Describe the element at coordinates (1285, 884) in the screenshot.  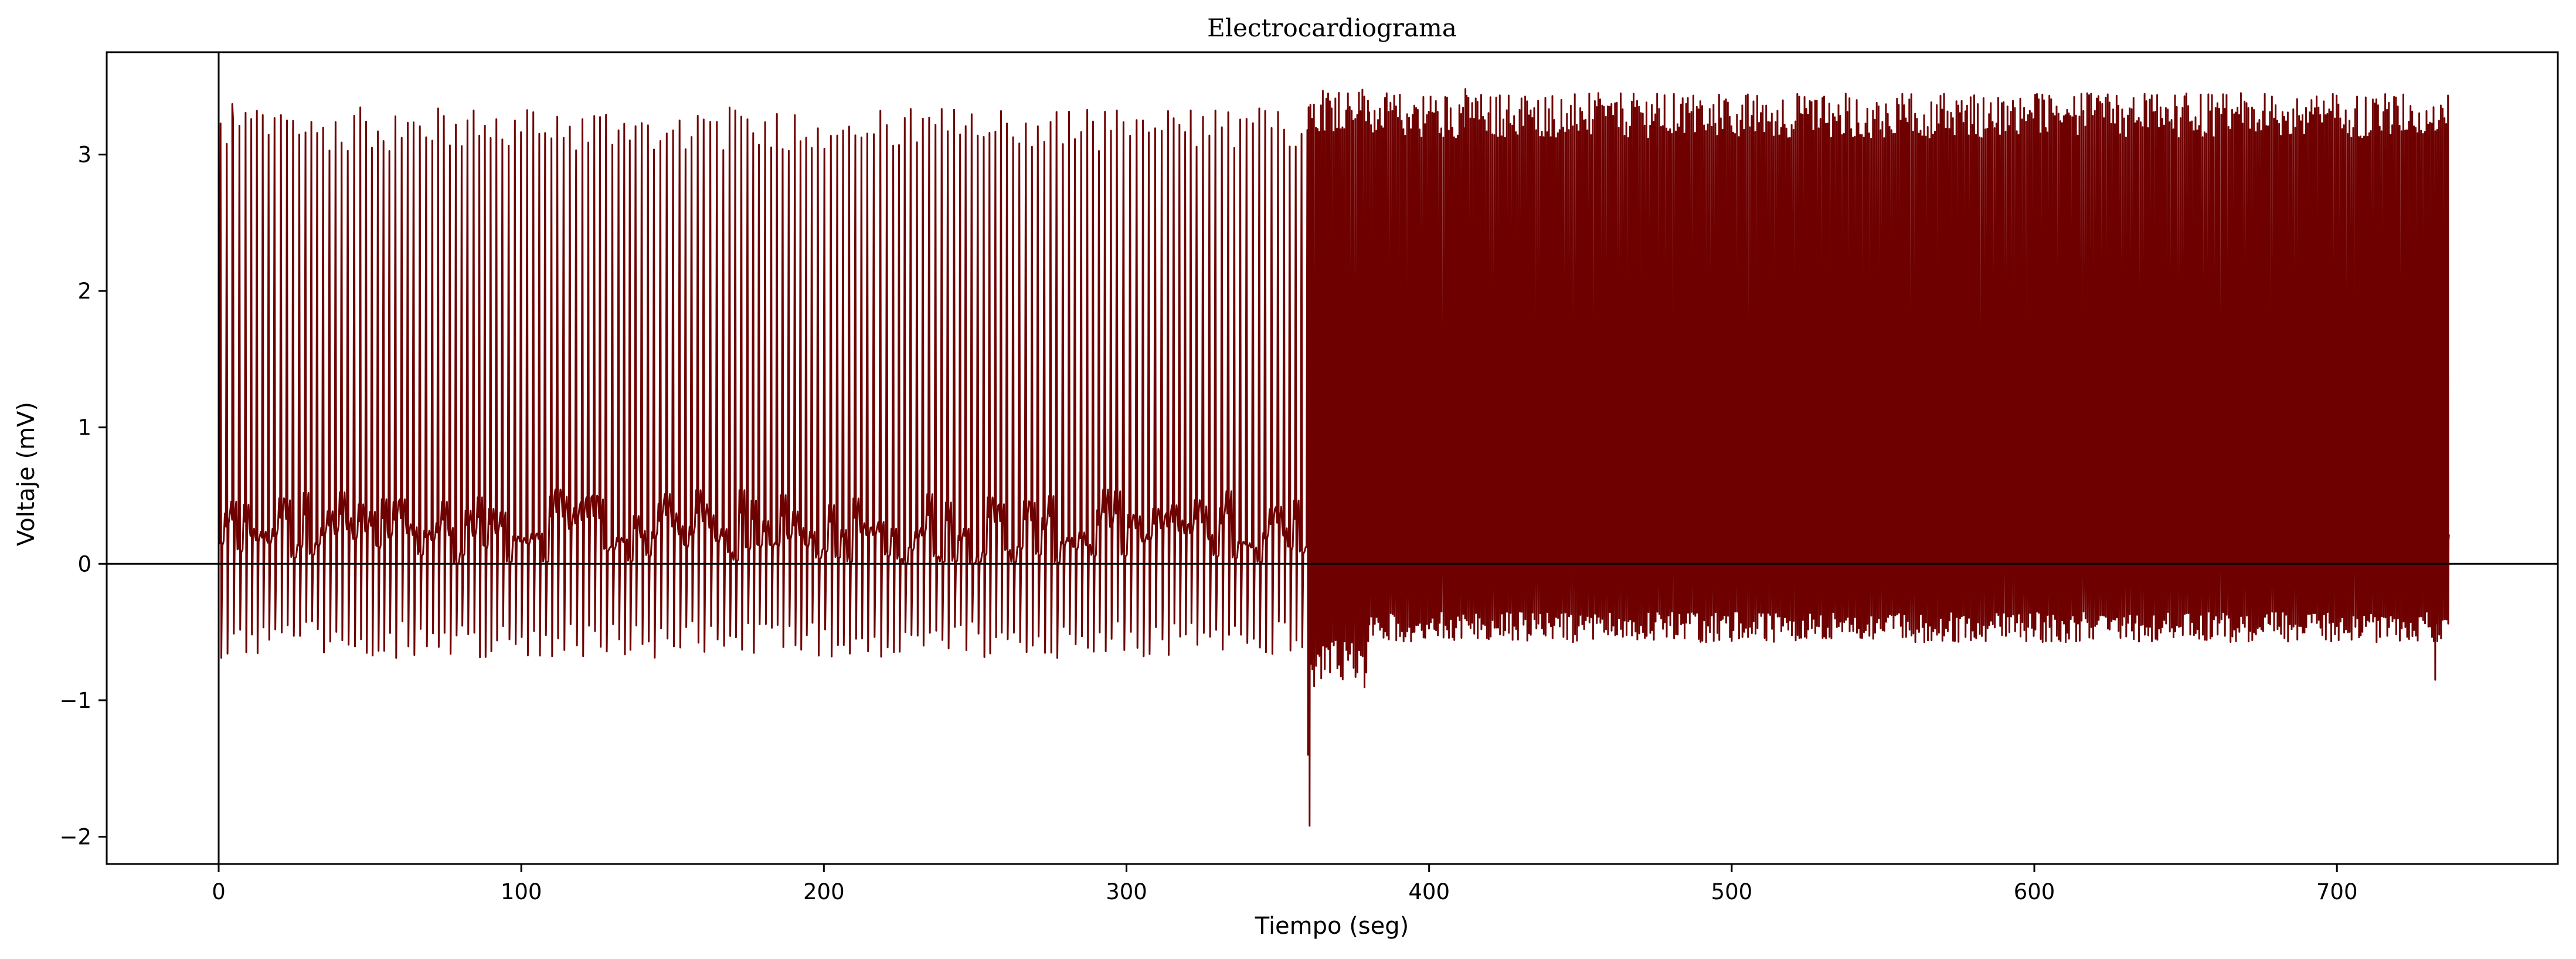
I see `x-axis-ticks: 0 100 200 300 400 500 600 700` at that location.